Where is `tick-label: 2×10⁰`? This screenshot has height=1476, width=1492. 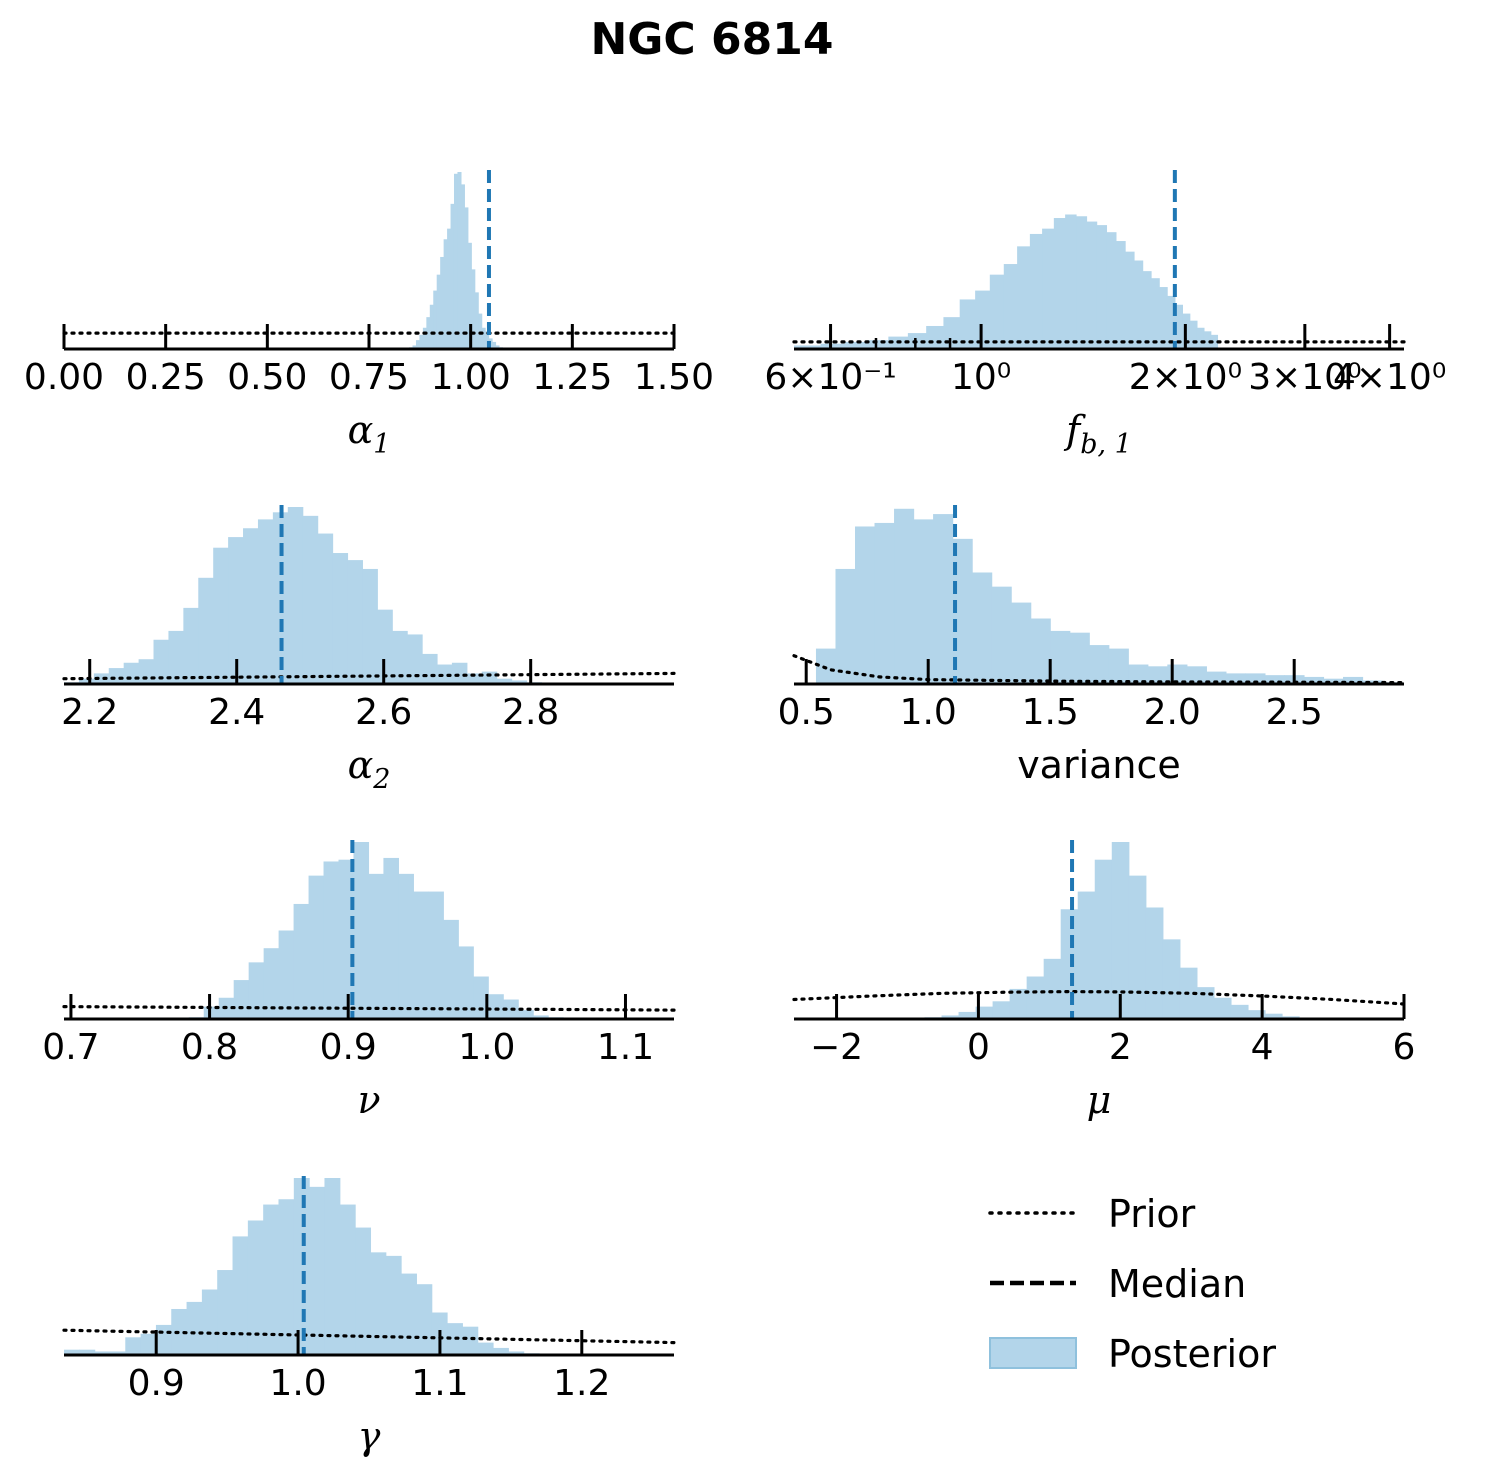 tick-label: 2×10⁰ is located at coordinates (1185, 377).